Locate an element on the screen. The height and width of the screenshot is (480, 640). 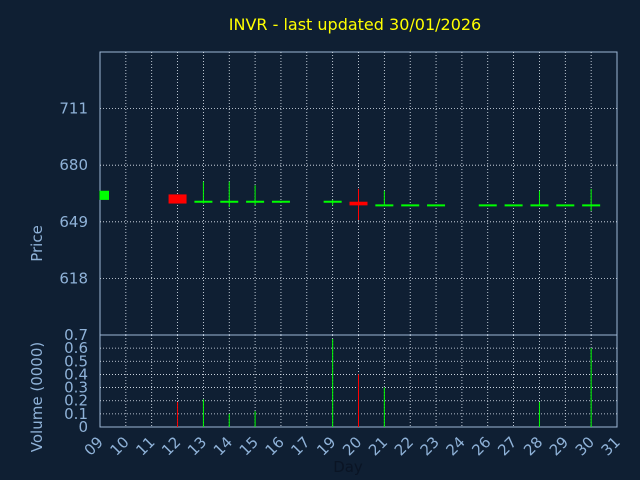
volume-y-tick-labels: 00.10.20.30.40.50.60.7 is located at coordinates (76, 381).